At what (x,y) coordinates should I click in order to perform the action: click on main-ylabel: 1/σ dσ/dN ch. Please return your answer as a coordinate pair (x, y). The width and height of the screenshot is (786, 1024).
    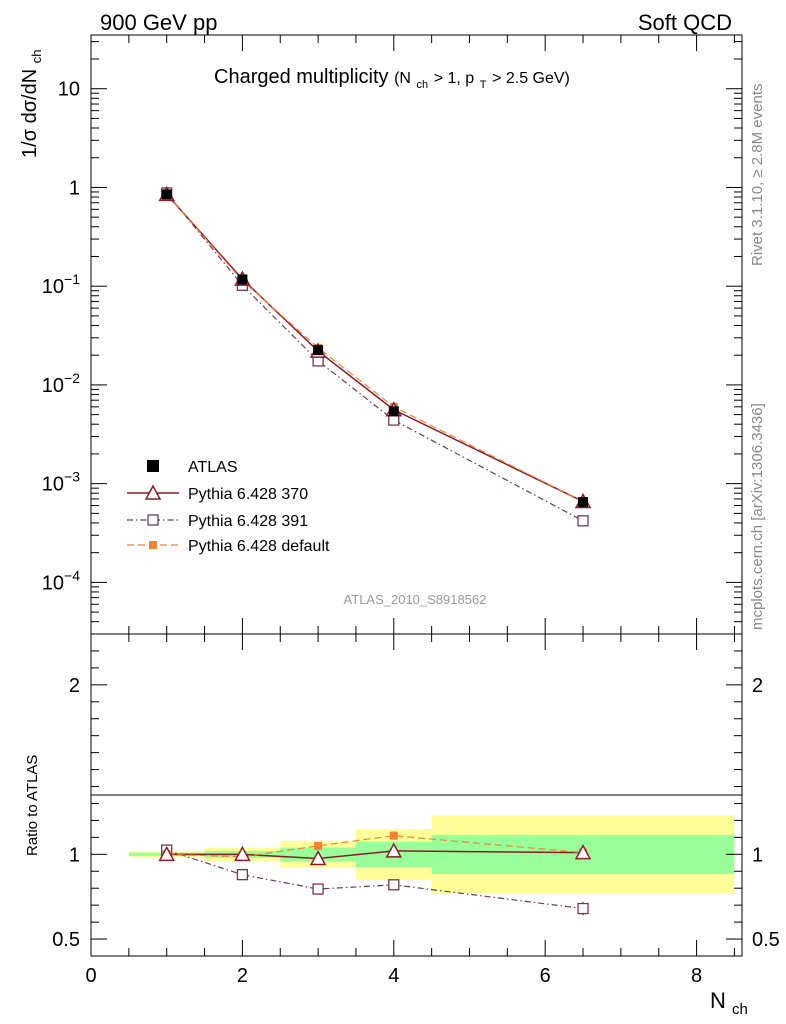
    Looking at the image, I should click on (31, 104).